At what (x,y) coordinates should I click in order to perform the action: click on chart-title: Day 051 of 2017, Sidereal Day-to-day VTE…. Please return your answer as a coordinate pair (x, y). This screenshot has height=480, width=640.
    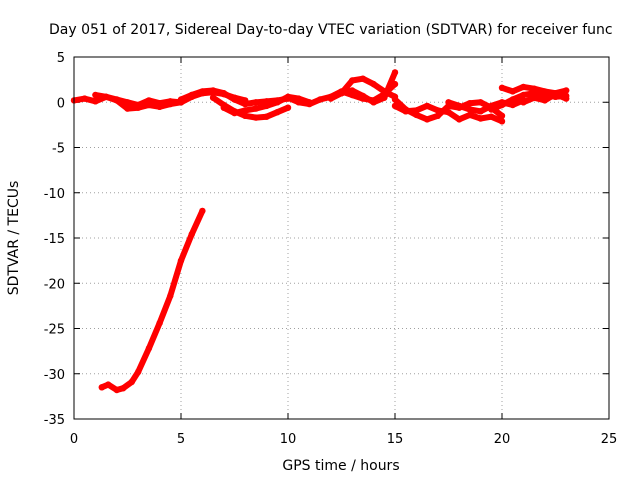
    Looking at the image, I should click on (331, 30).